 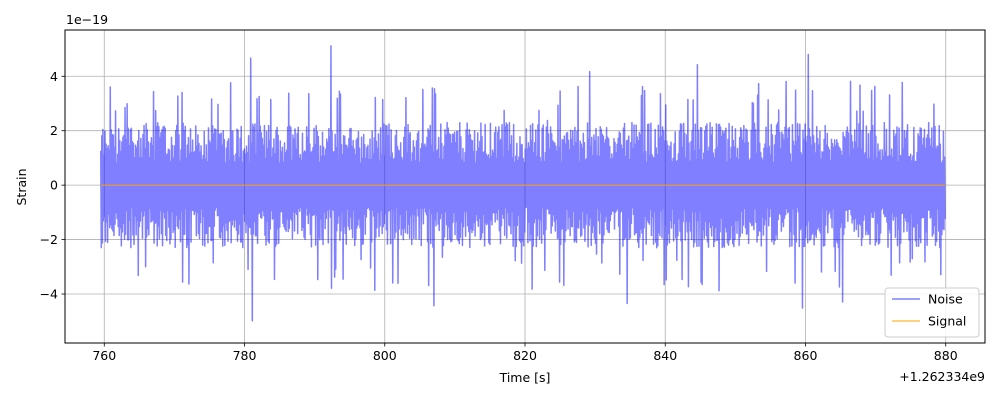 I want to click on y-axis-label: Strain, so click(x=21, y=186).